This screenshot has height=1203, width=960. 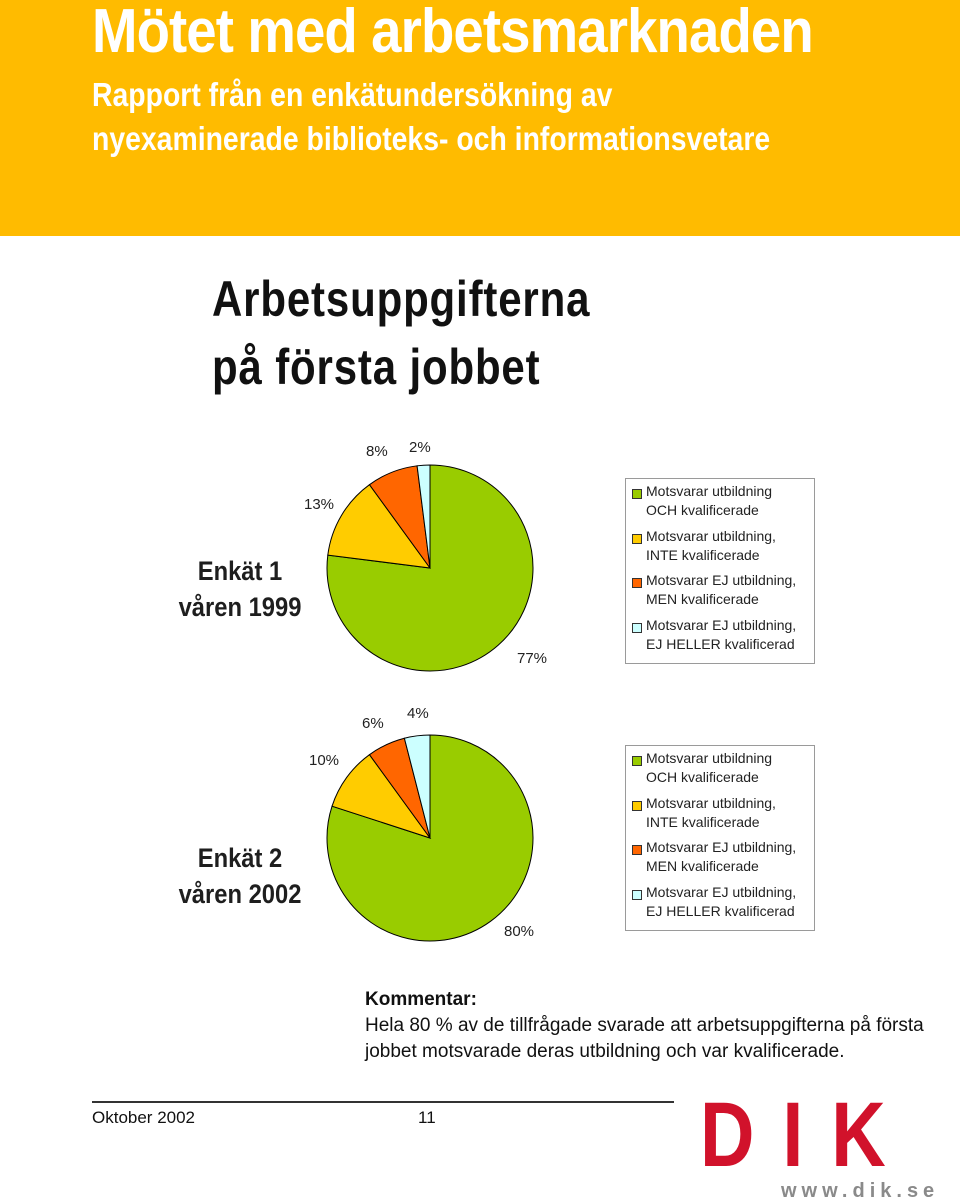 I want to click on survey1-label: Enkät 1 våren 1999, so click(x=240, y=589).